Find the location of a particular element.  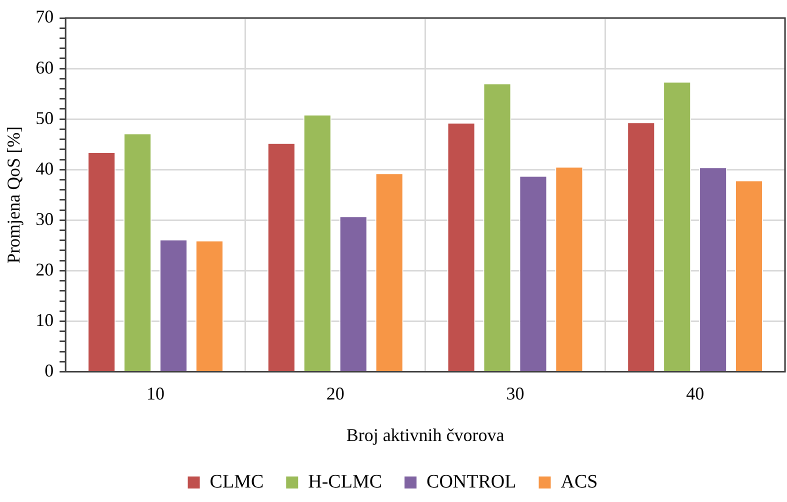

x-axis-title: Broj aktivnih čvorova is located at coordinates (425, 434).